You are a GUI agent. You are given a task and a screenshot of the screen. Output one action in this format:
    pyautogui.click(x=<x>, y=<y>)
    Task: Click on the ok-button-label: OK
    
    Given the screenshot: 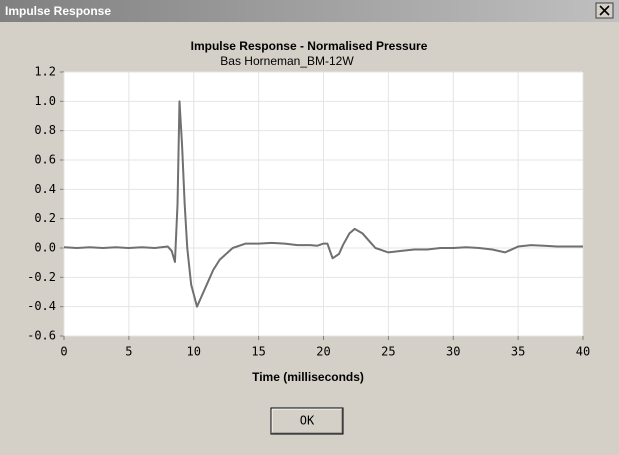 What is the action you would take?
    pyautogui.click(x=307, y=421)
    